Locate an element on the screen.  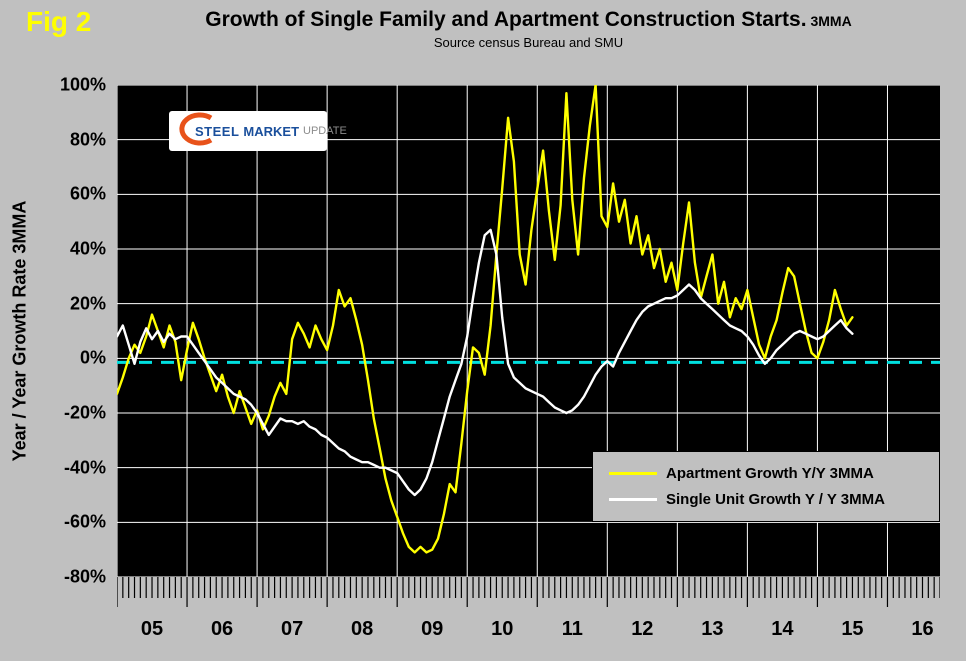
y-tick-label: 60% is located at coordinates (87, 193).